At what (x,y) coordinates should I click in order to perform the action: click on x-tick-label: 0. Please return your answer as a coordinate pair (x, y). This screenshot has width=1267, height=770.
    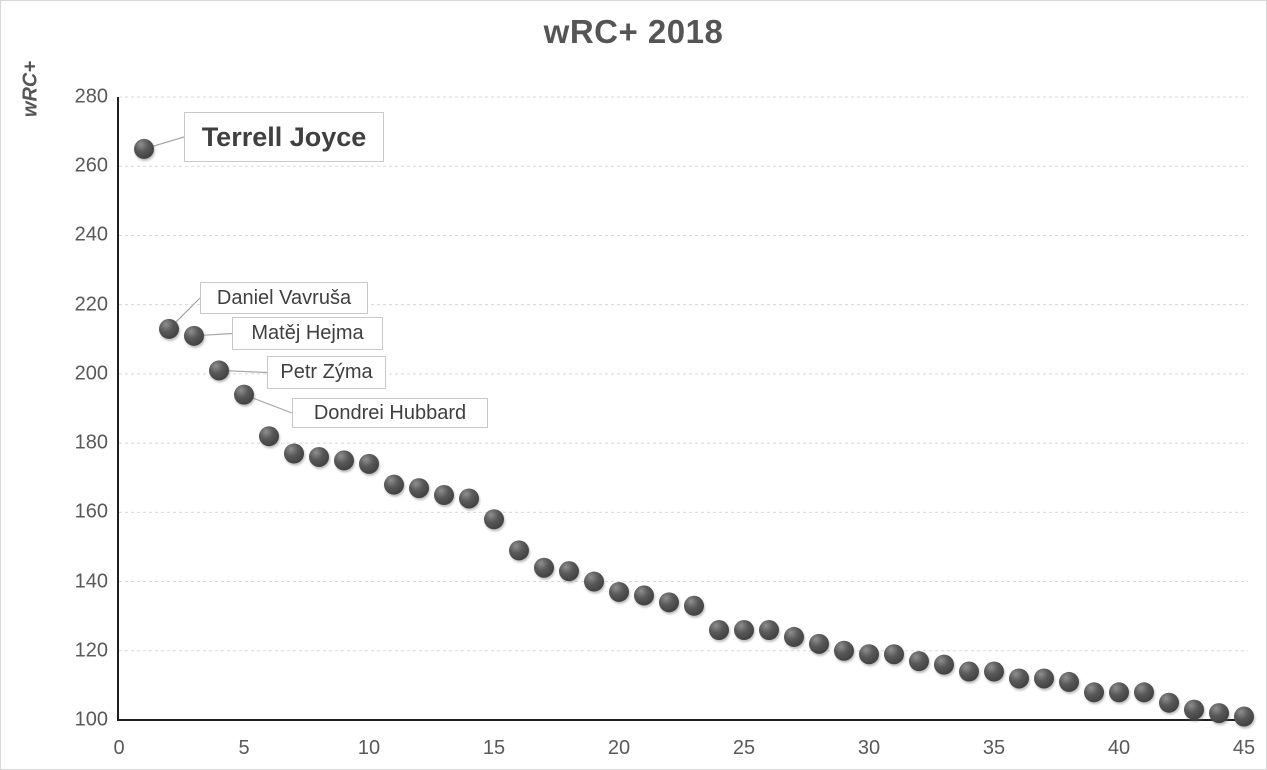
    Looking at the image, I should click on (119, 748).